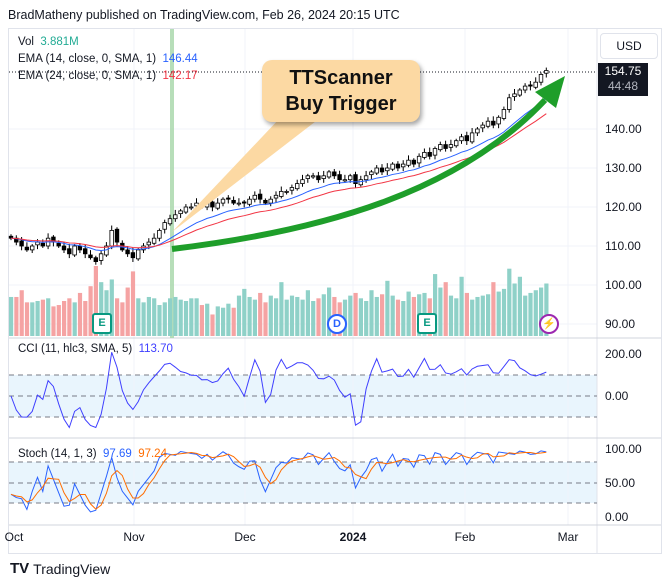 The height and width of the screenshot is (585, 667). Describe the element at coordinates (629, 46) in the screenshot. I see `currency-button: USD` at that location.